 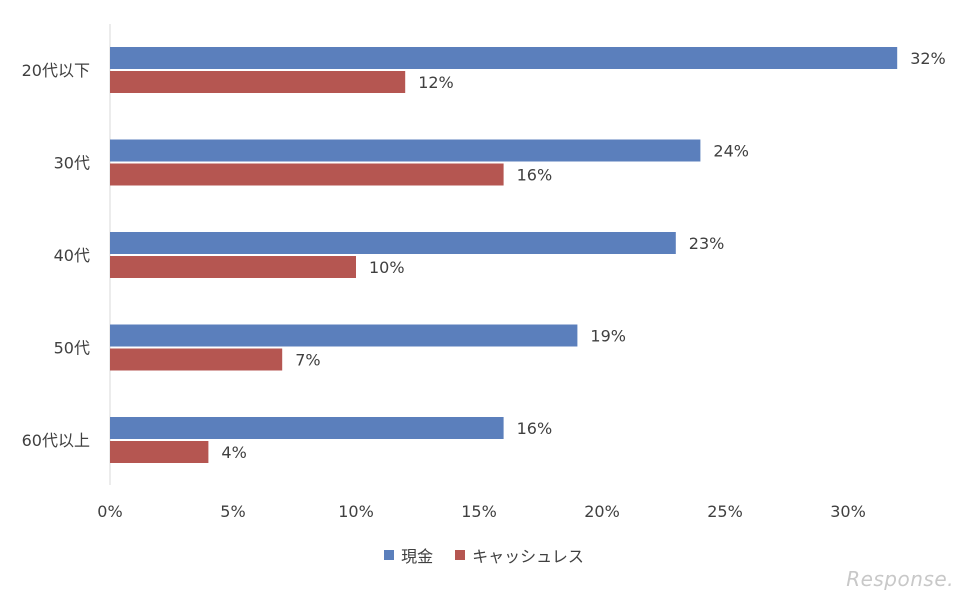 I want to click on x-tick-label: 15%, so click(x=479, y=511).